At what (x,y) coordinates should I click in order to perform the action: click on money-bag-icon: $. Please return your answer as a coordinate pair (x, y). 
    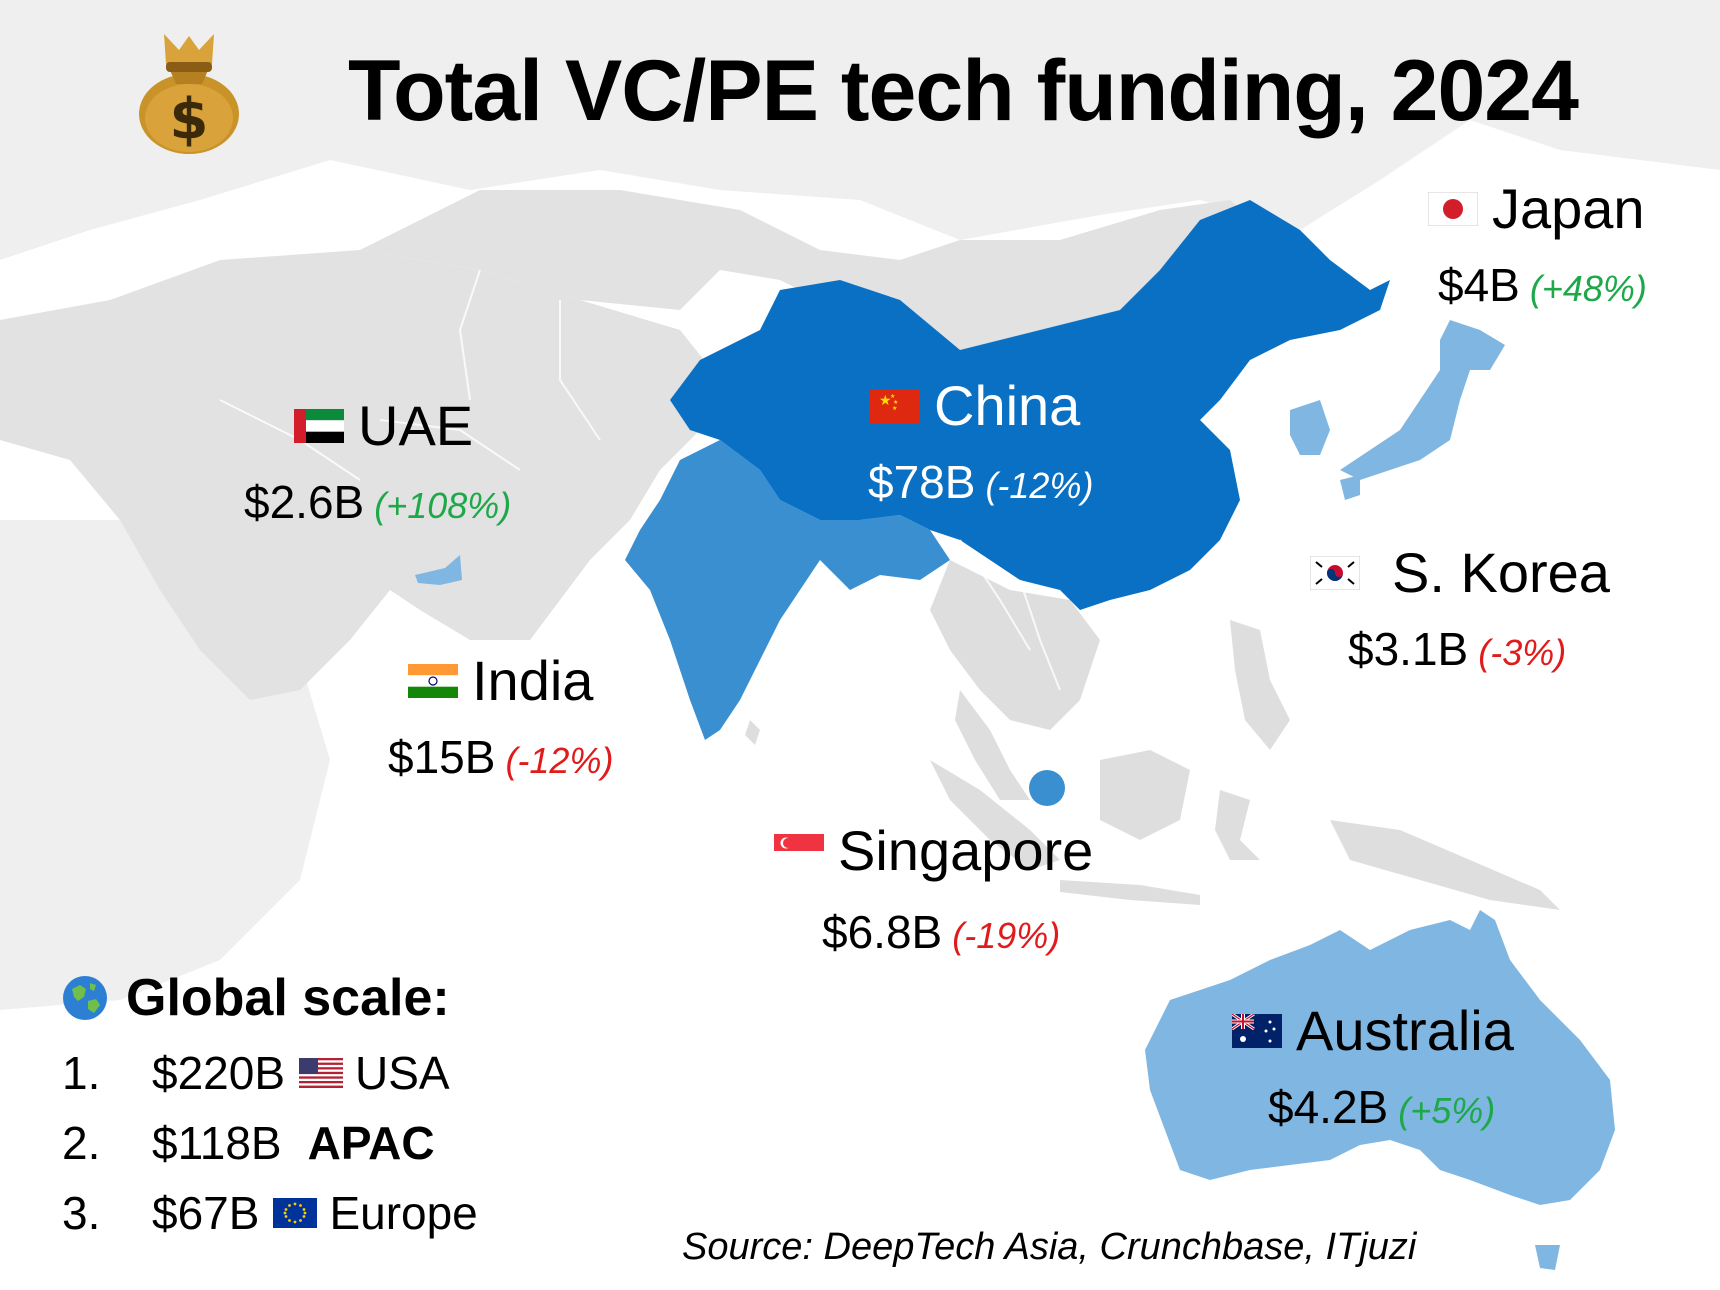
    Looking at the image, I should click on (189, 94).